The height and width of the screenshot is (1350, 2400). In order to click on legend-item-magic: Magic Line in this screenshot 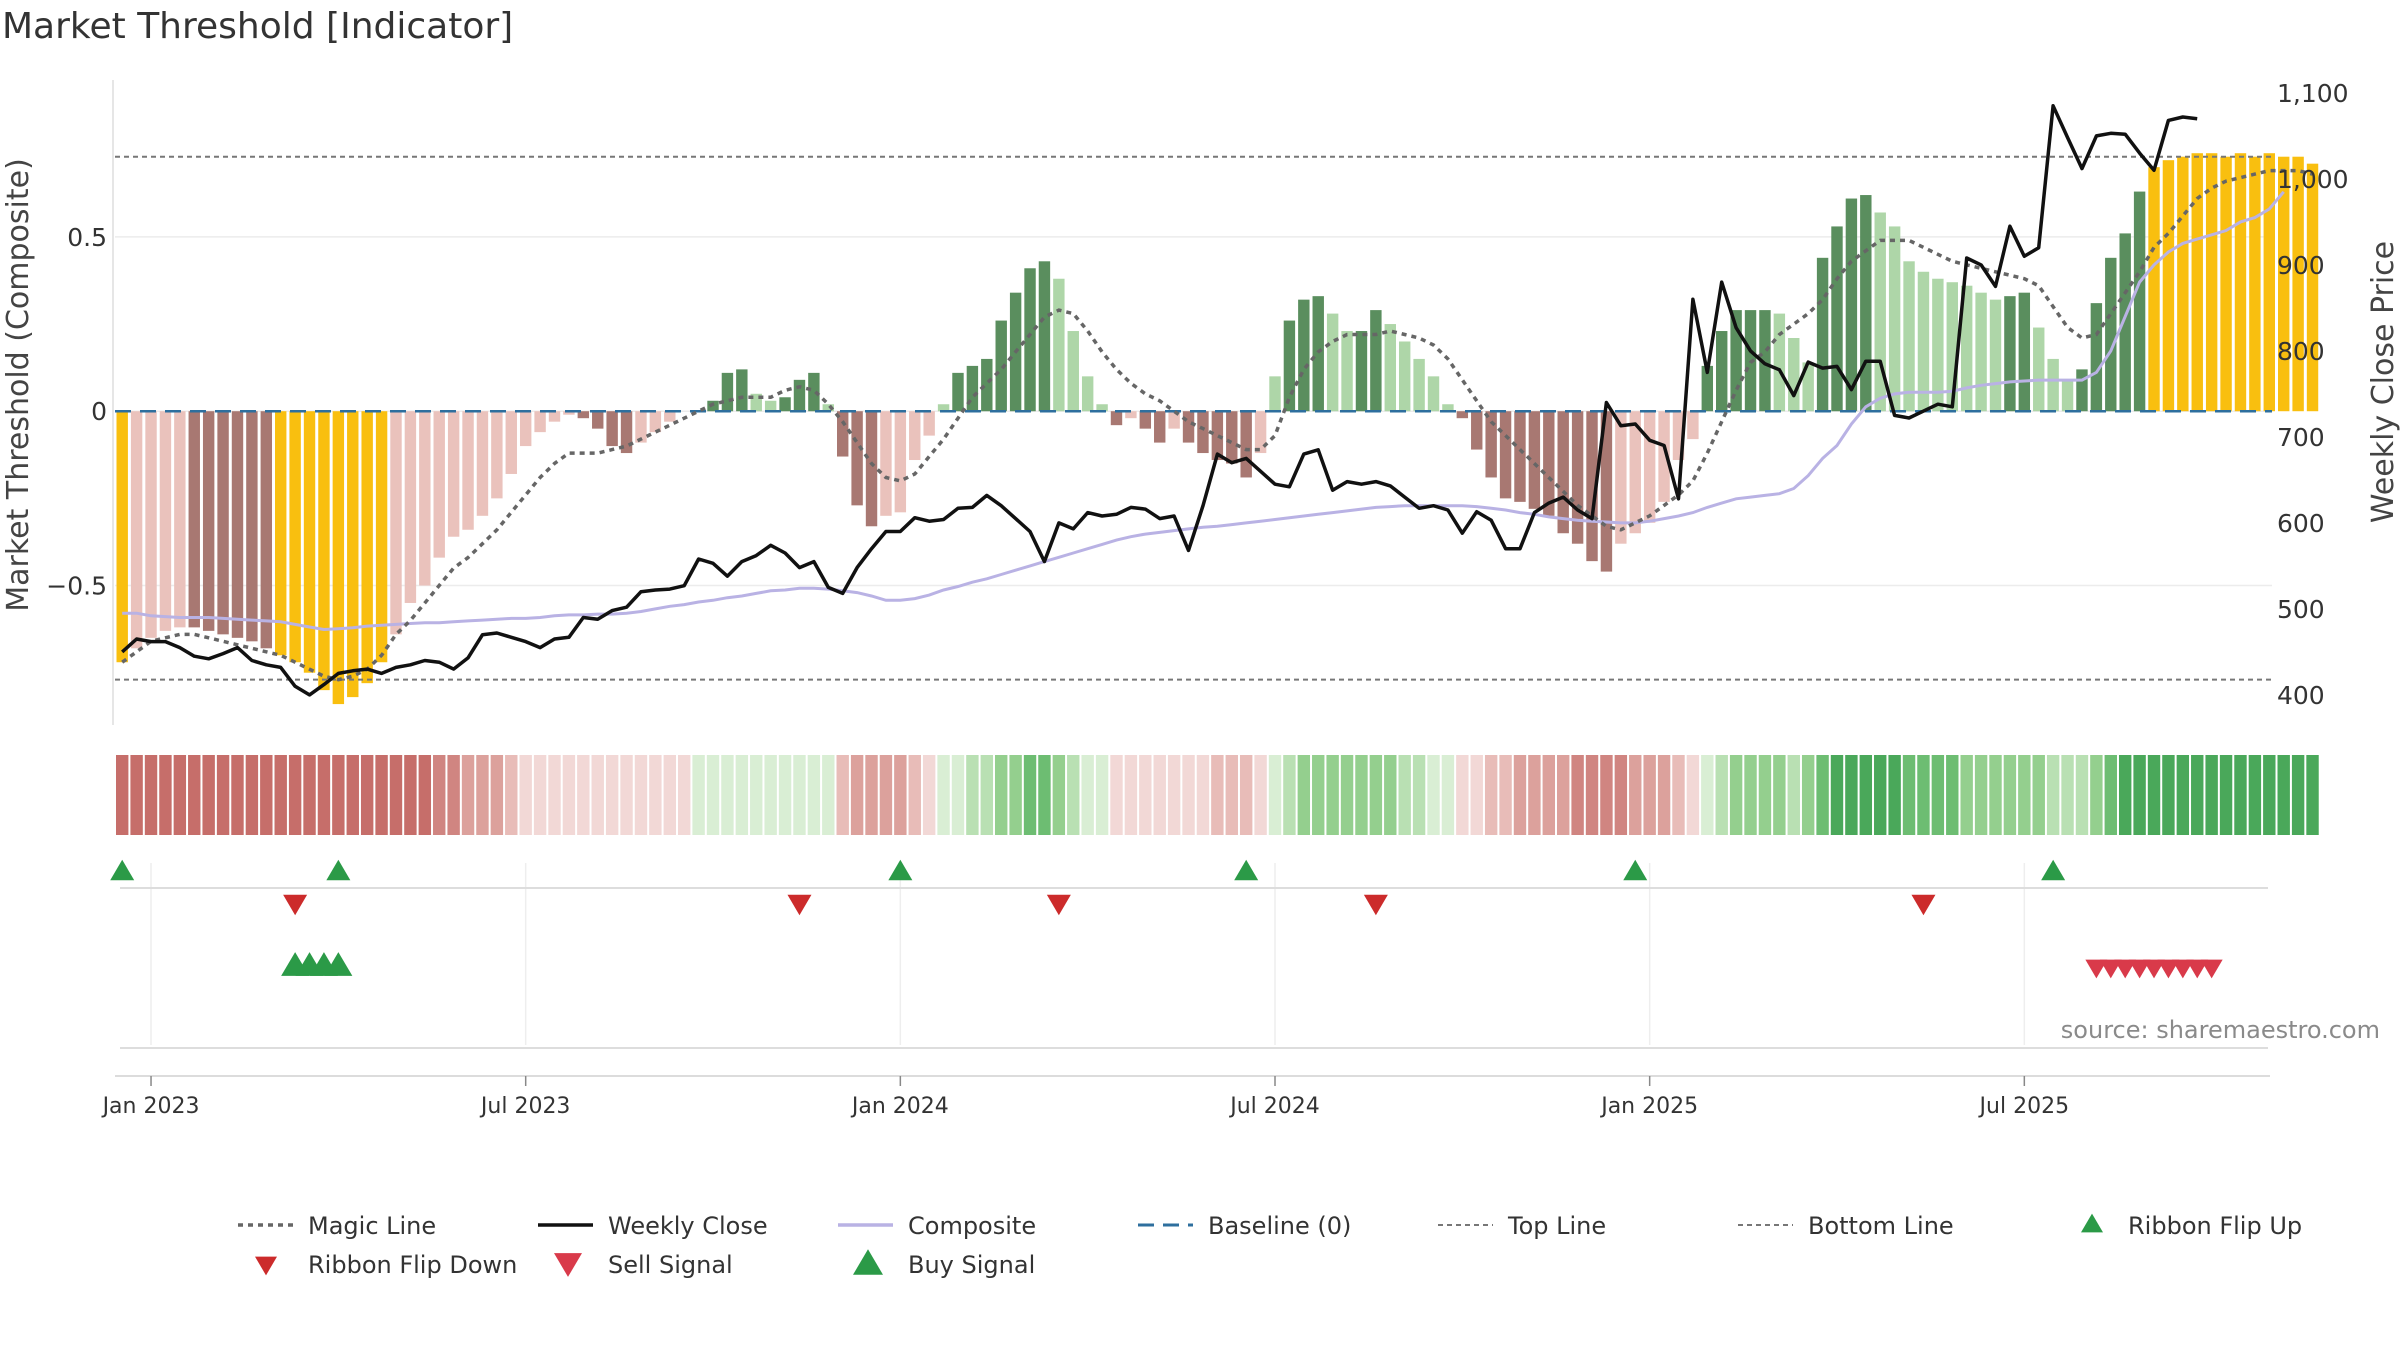, I will do `click(337, 1226)`.